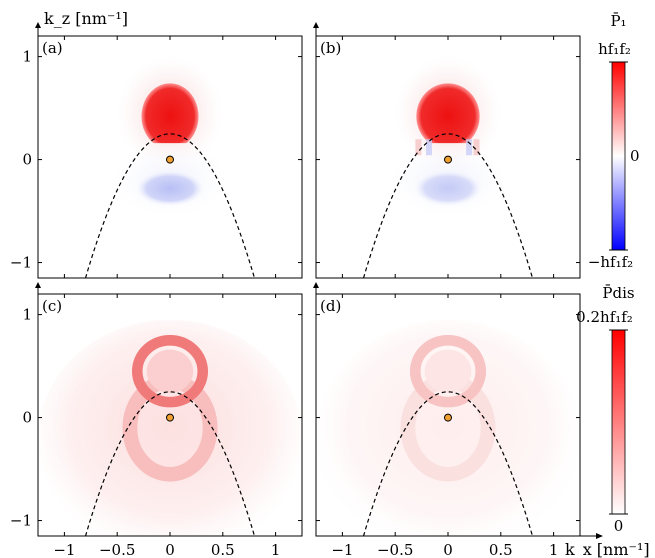 The width and height of the screenshot is (655, 558). What do you see at coordinates (635, 156) in the screenshot?
I see `colorbar-mid-label: 0` at bounding box center [635, 156].